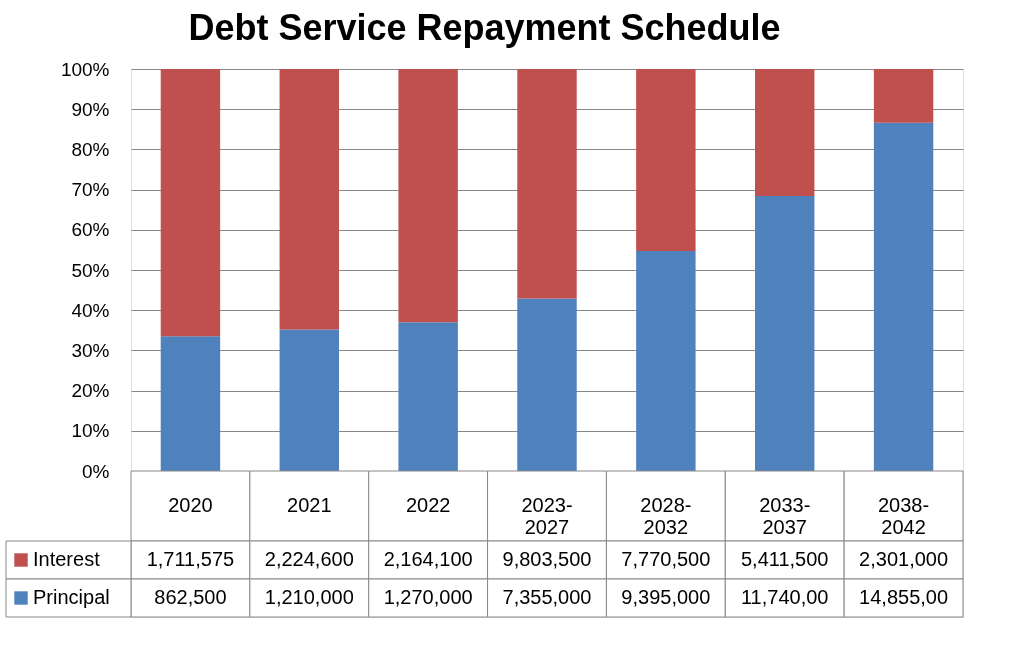  I want to click on x-tick-label: 2020, so click(190, 505).